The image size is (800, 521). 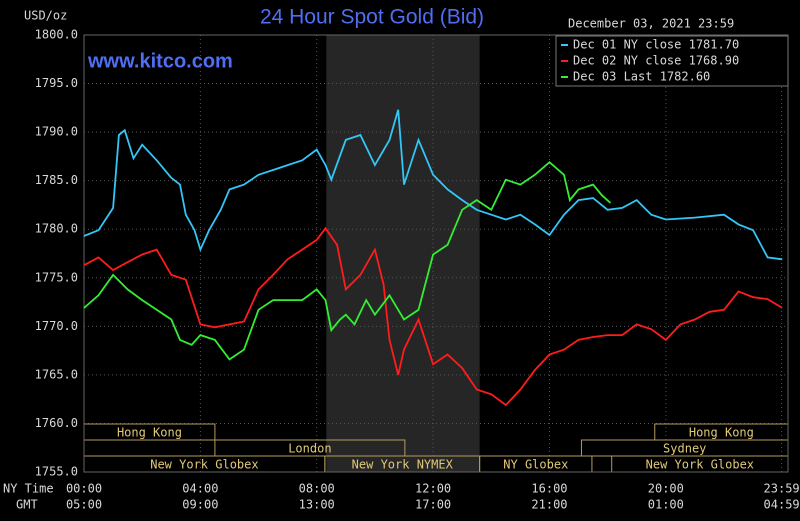 I want to click on session-label: New York NYMEX, so click(x=403, y=465).